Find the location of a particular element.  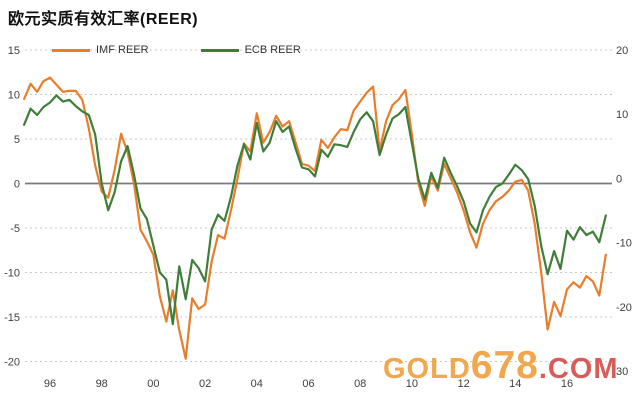

x-axis-tick-label: 10 is located at coordinates (412, 384).